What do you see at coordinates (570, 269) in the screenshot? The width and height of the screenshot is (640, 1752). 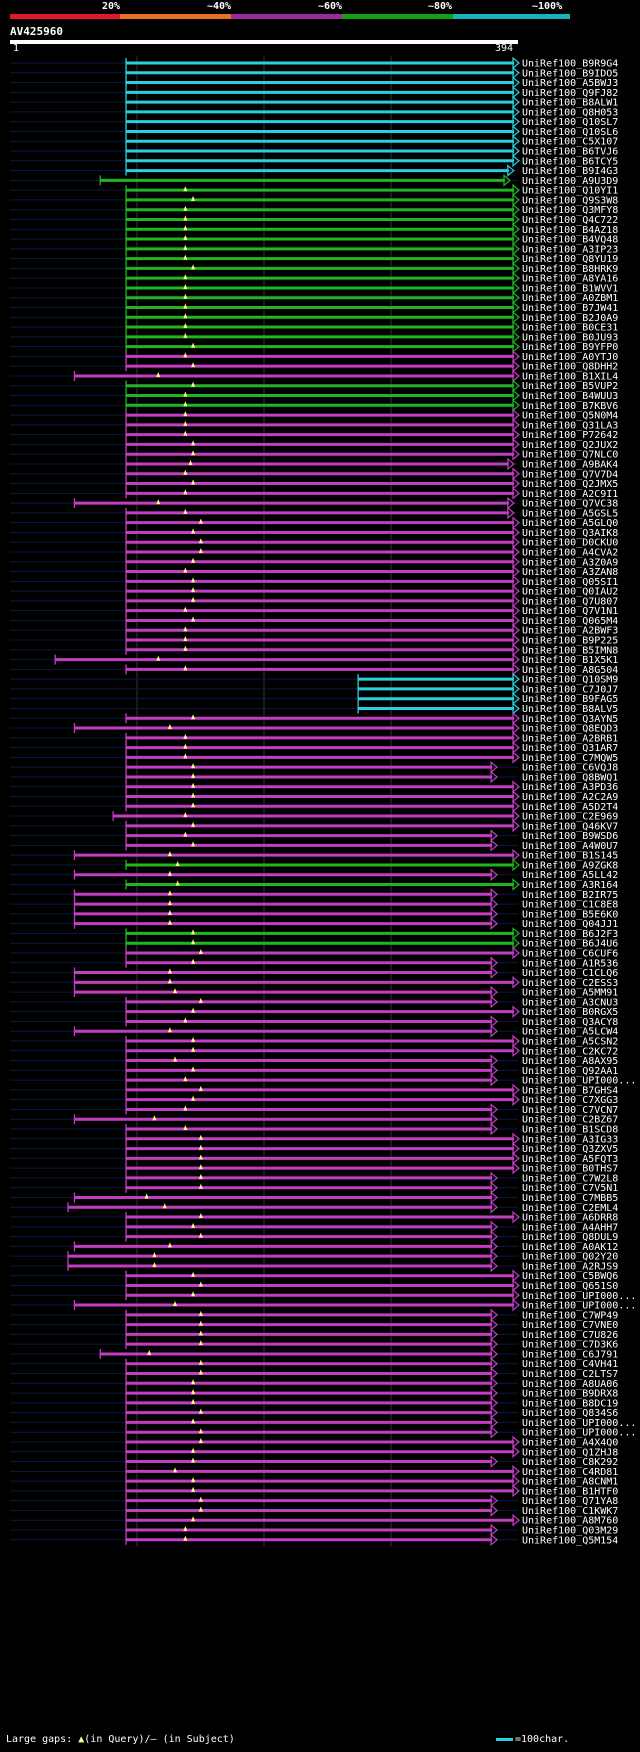 I see `hit-22-label: UniRef100_B8HRK9` at bounding box center [570, 269].